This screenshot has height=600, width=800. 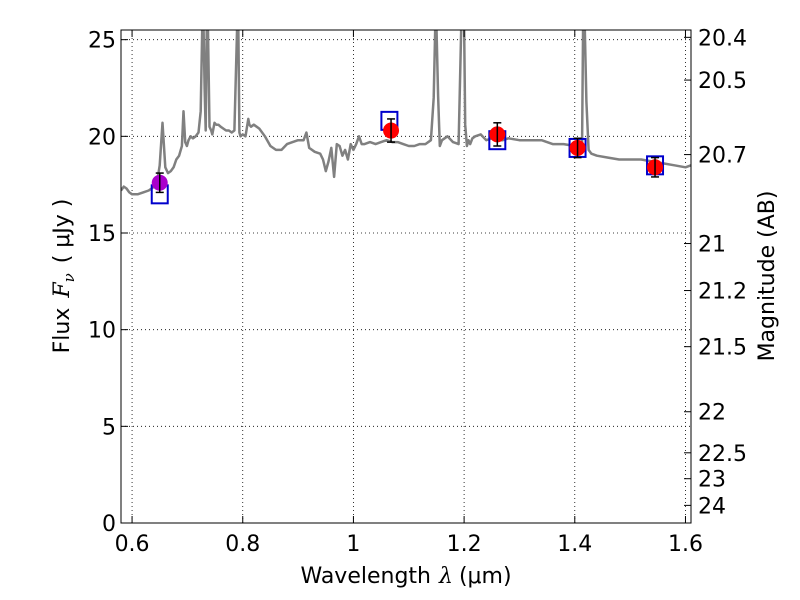 I want to click on y2-tick-label: 20.5, so click(x=722, y=81).